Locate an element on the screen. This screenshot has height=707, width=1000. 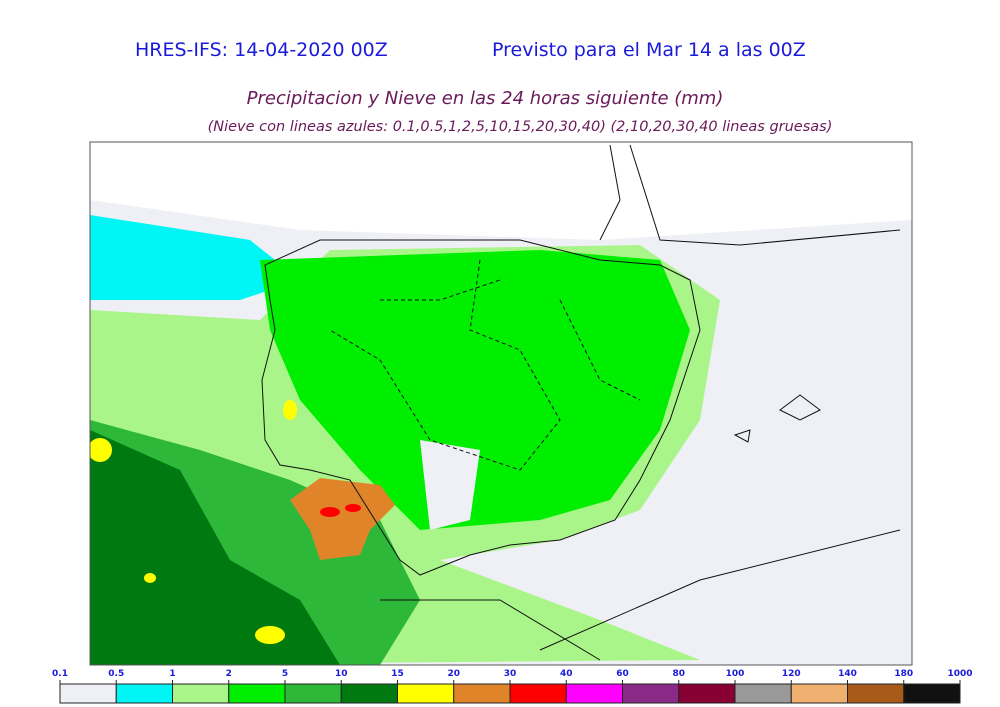
legend-tick-label: 60 is located at coordinates (622, 674).